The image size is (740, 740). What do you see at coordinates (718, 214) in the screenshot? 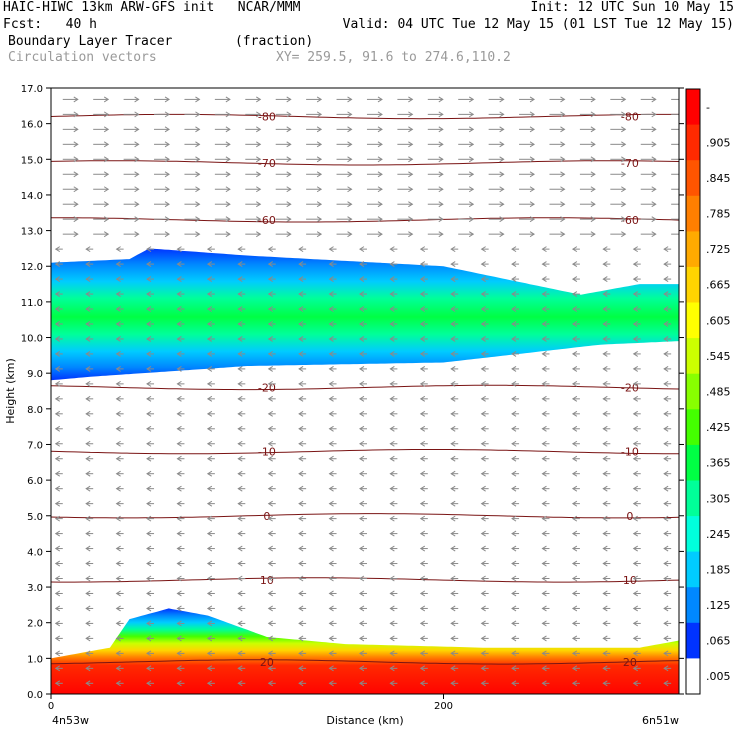
I see `colorbar-label: .785` at bounding box center [718, 214].